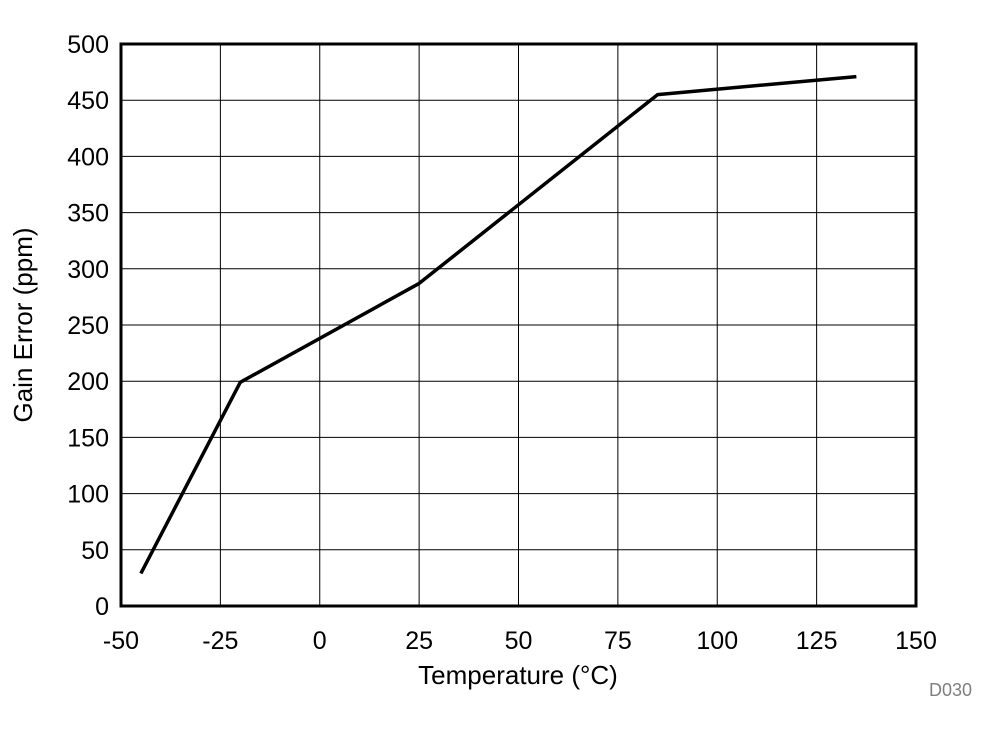 The image size is (998, 734). Describe the element at coordinates (88, 214) in the screenshot. I see `y-tick-label: 350` at that location.